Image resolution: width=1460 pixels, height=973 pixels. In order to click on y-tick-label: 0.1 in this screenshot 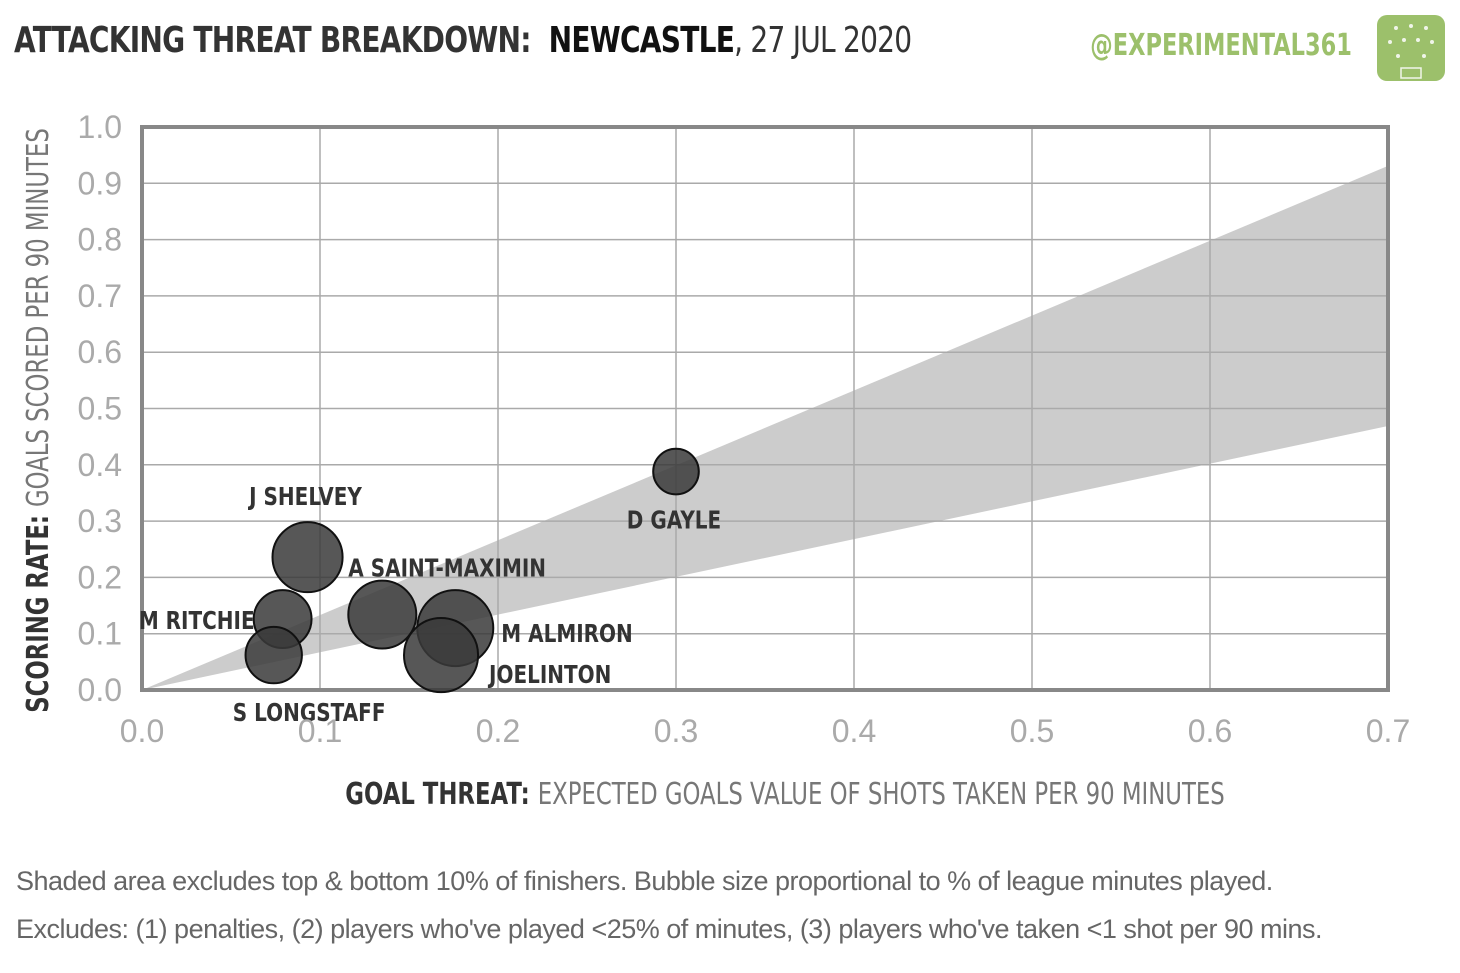, I will do `click(100, 634)`.